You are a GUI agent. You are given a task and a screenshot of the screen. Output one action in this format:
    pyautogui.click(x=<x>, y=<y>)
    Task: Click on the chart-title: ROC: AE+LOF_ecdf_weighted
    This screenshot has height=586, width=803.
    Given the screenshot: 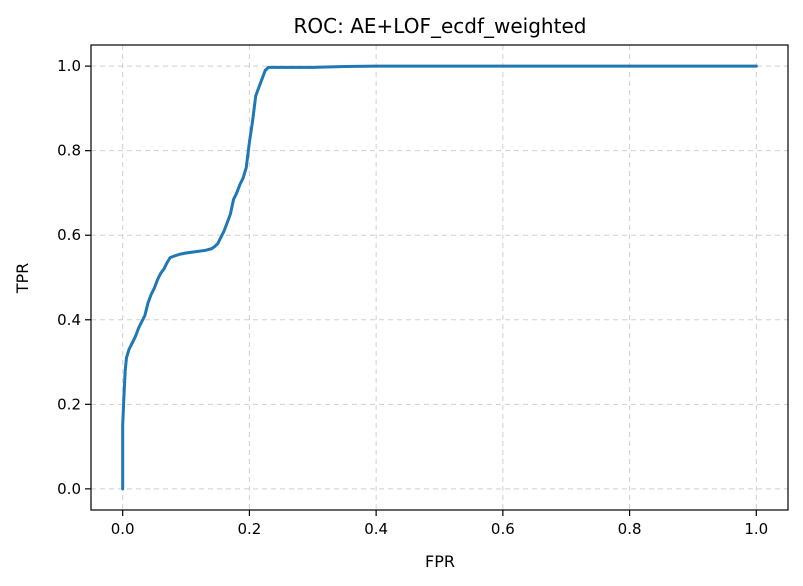 What is the action you would take?
    pyautogui.click(x=440, y=26)
    